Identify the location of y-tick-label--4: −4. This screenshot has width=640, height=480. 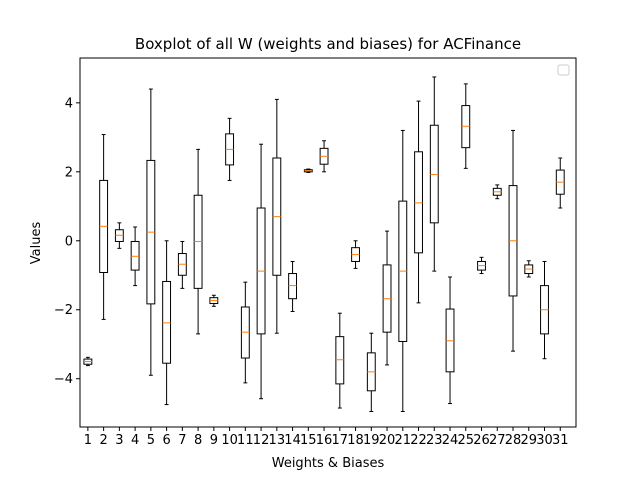
(63, 379).